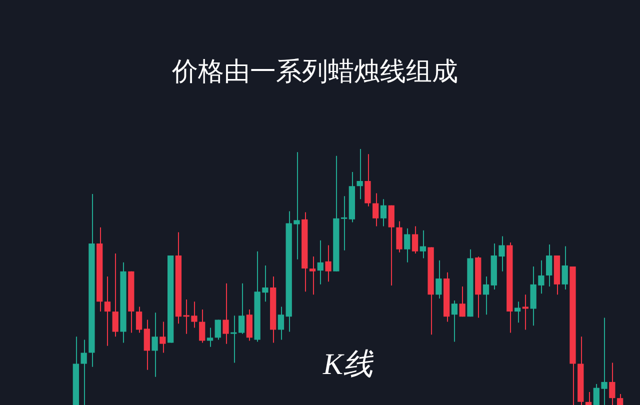 The image size is (640, 405). I want to click on annotation: K线, so click(348, 364).